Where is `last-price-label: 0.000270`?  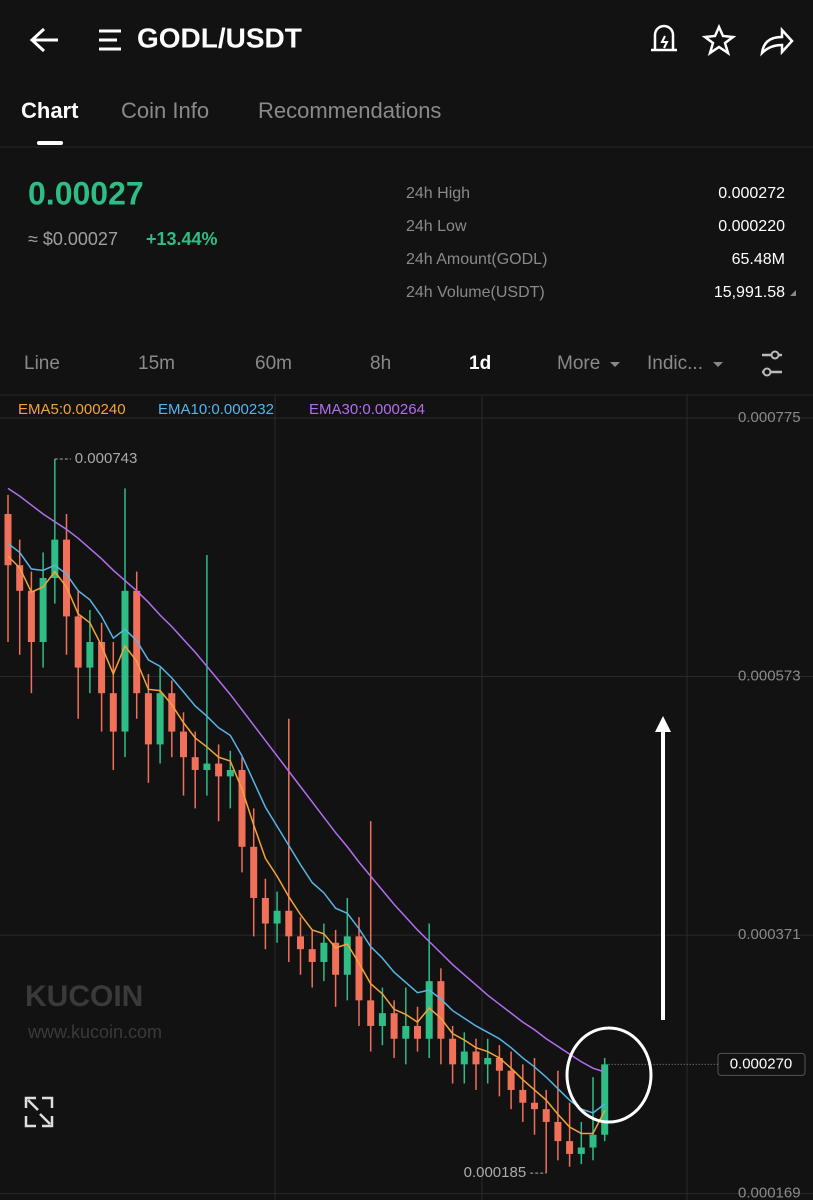
last-price-label: 0.000270 is located at coordinates (761, 1063).